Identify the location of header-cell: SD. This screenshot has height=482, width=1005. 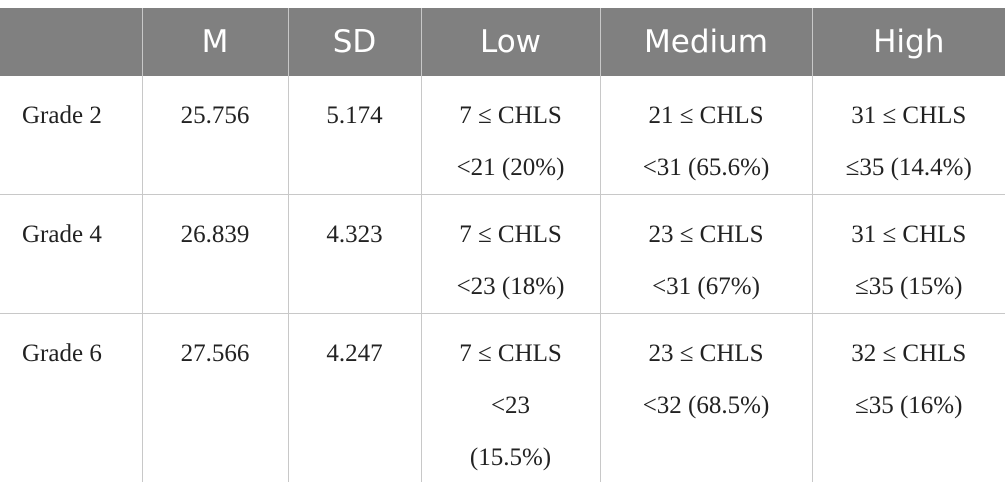
(354, 42).